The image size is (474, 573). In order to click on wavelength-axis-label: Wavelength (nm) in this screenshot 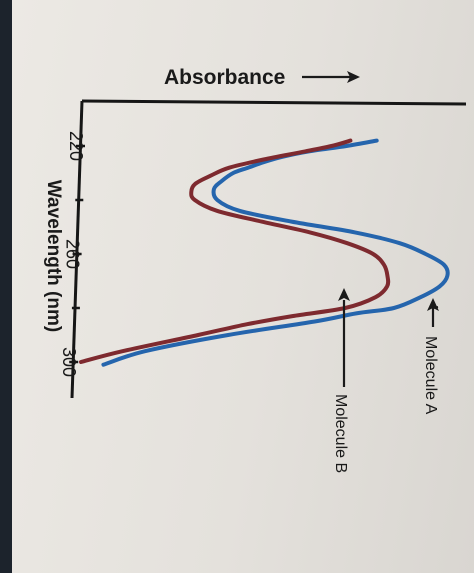, I will do `click(53, 256)`.